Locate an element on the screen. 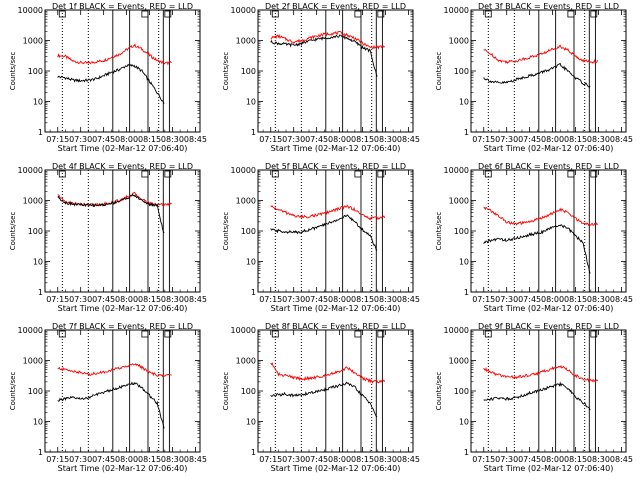  panel-title: Det 2f BLACK = Events, RED = LLD is located at coordinates (335, 6).